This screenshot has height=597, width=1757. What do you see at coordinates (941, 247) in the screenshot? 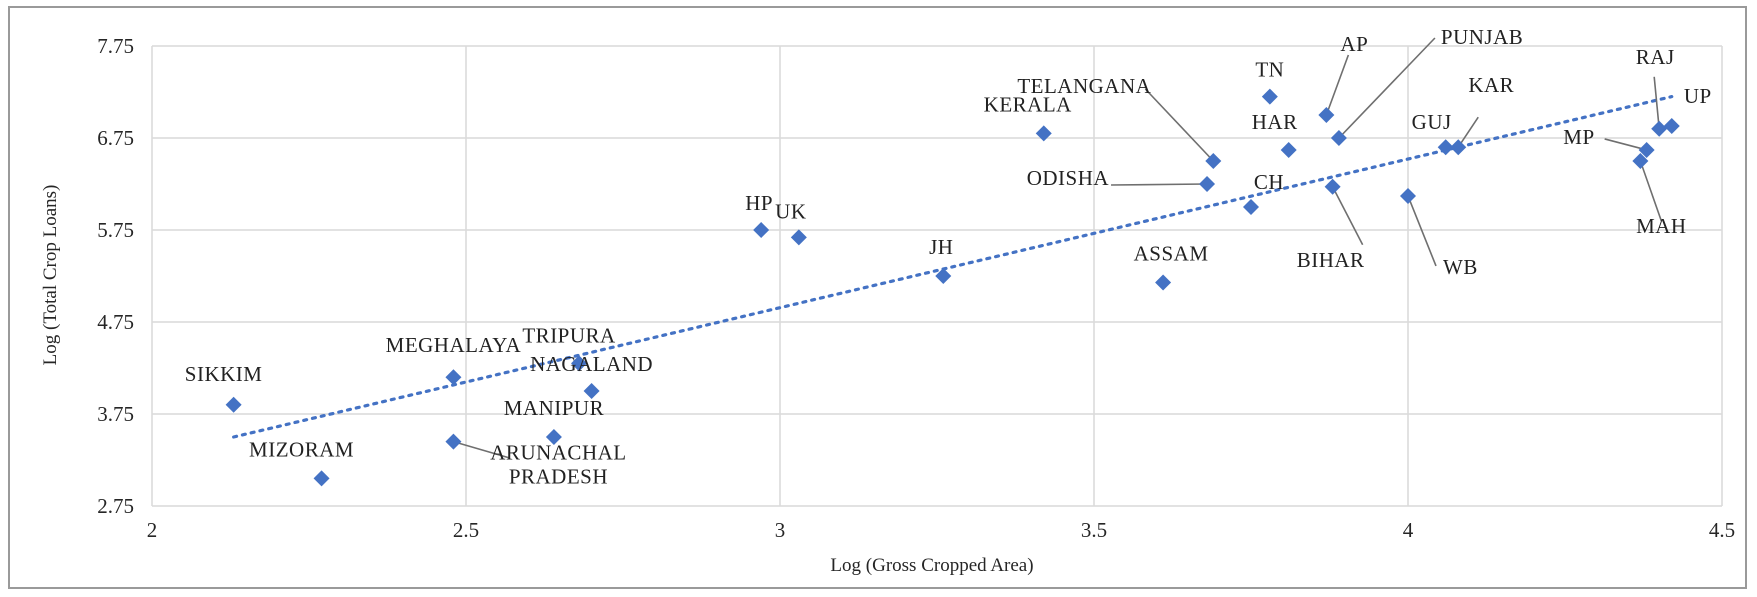
I see `point-label: JH` at bounding box center [941, 247].